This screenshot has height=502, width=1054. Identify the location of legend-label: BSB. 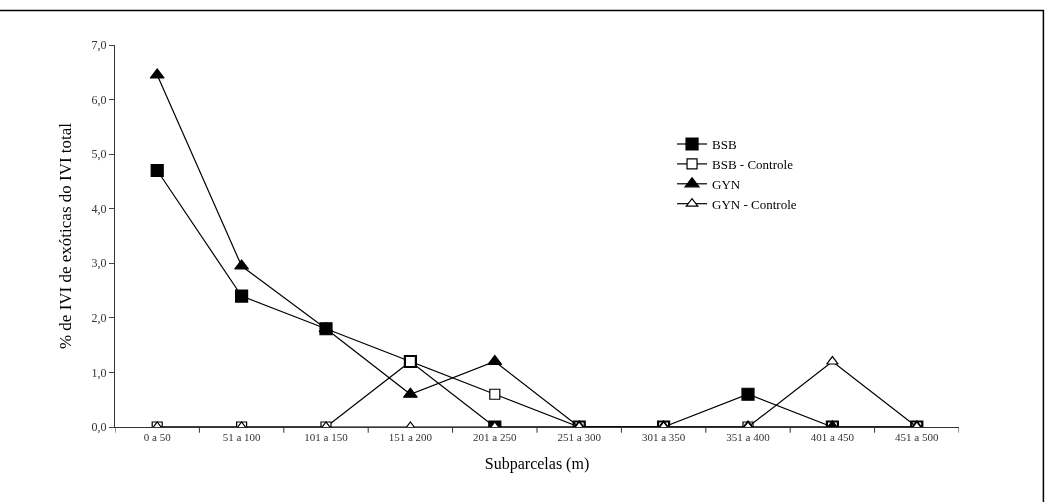
(724, 145).